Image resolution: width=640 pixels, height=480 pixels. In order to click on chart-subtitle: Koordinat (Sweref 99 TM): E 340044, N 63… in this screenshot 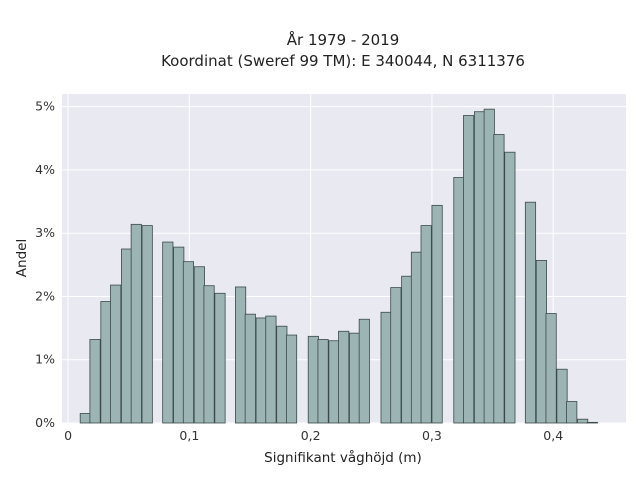, I will do `click(343, 61)`.